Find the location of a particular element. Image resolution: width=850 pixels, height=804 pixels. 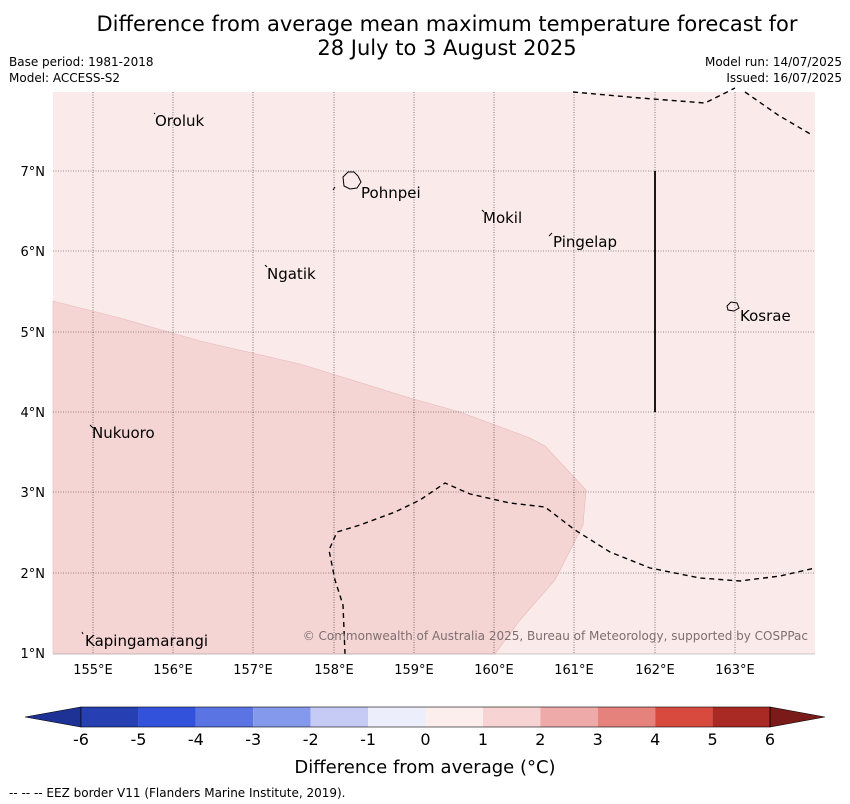

lat-tick: 6°N is located at coordinates (33, 252).